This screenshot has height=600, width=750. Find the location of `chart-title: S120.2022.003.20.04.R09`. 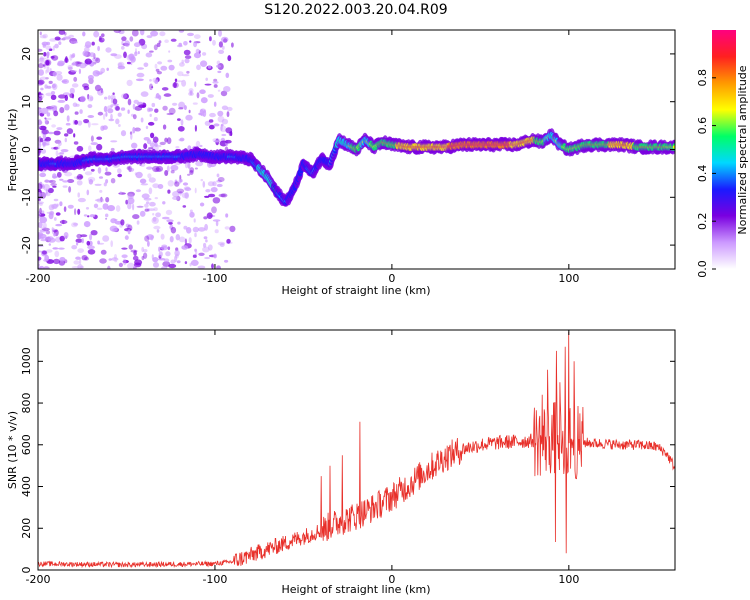

chart-title: S120.2022.003.20.04.R09 is located at coordinates (355, 10).